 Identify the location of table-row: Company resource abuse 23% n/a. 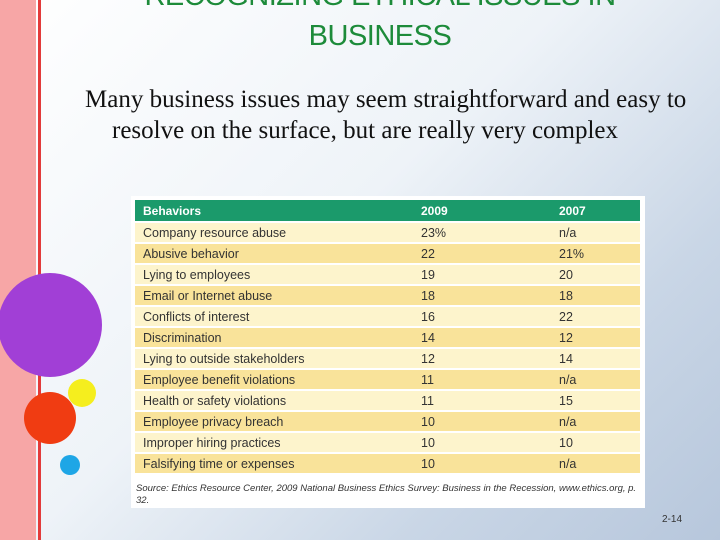
(387, 232).